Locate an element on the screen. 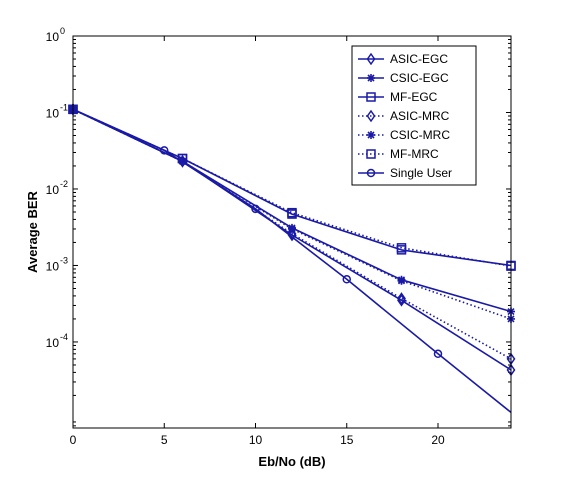 The width and height of the screenshot is (563, 487). legend-label: Single User is located at coordinates (421, 173).